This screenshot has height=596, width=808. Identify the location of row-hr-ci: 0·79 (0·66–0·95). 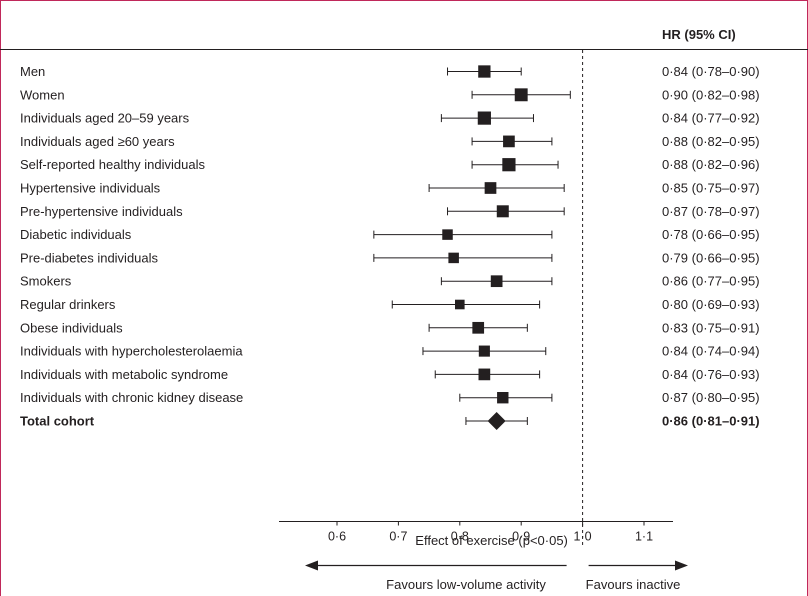
(711, 257).